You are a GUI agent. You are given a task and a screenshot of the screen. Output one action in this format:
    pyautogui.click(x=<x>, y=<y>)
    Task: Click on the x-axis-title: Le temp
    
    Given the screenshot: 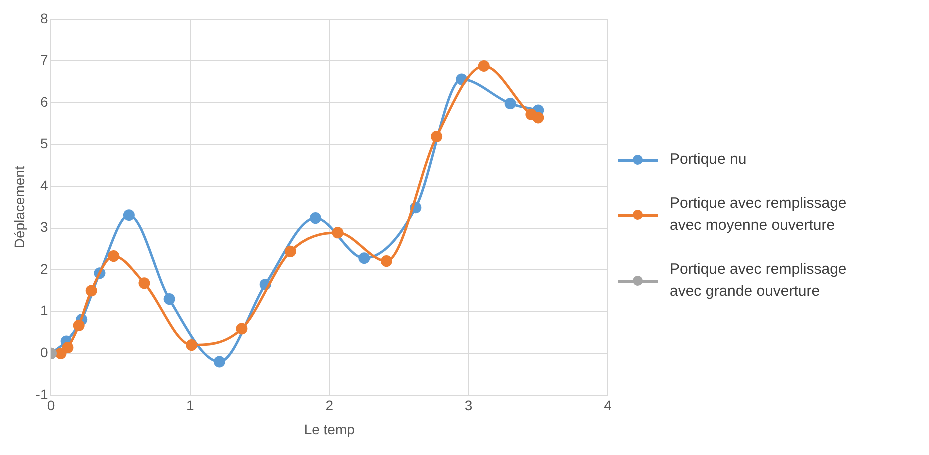 What is the action you would take?
    pyautogui.click(x=330, y=429)
    